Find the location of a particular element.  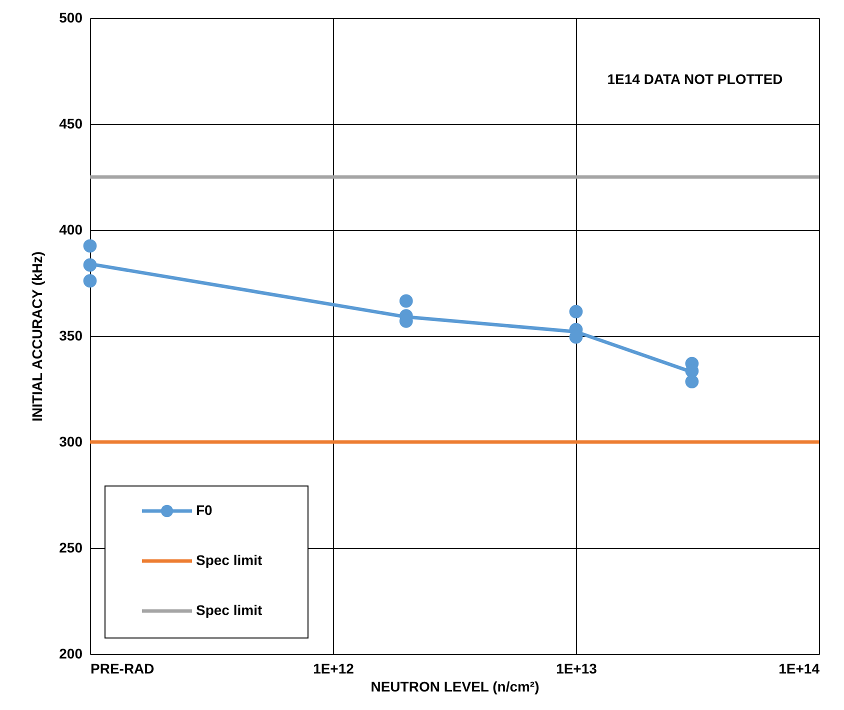

y-tick-label: 400 is located at coordinates (71, 230).